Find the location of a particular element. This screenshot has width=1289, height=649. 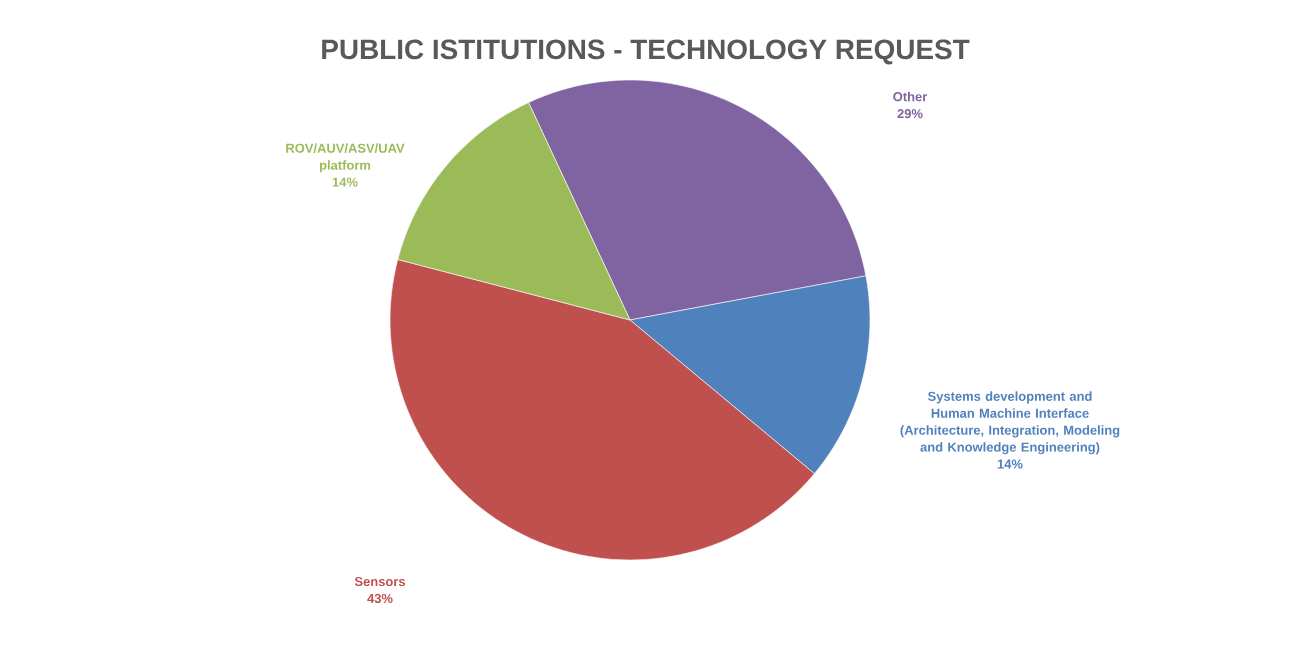

slice-label: Other is located at coordinates (910, 96).